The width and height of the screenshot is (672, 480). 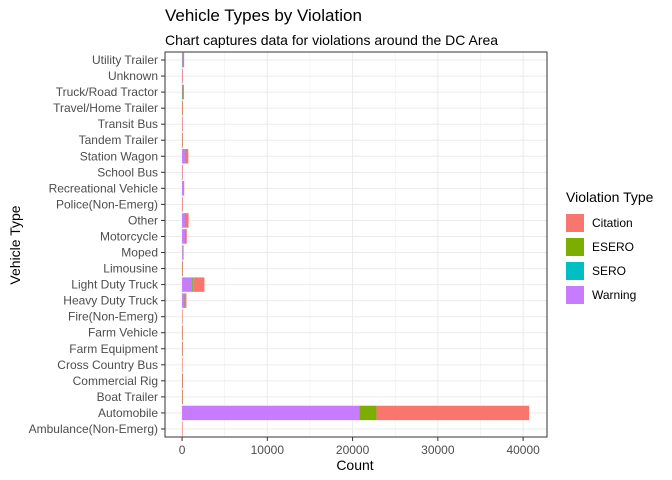 What do you see at coordinates (123, 333) in the screenshot?
I see `y-tick-label: Farm Vehicle` at bounding box center [123, 333].